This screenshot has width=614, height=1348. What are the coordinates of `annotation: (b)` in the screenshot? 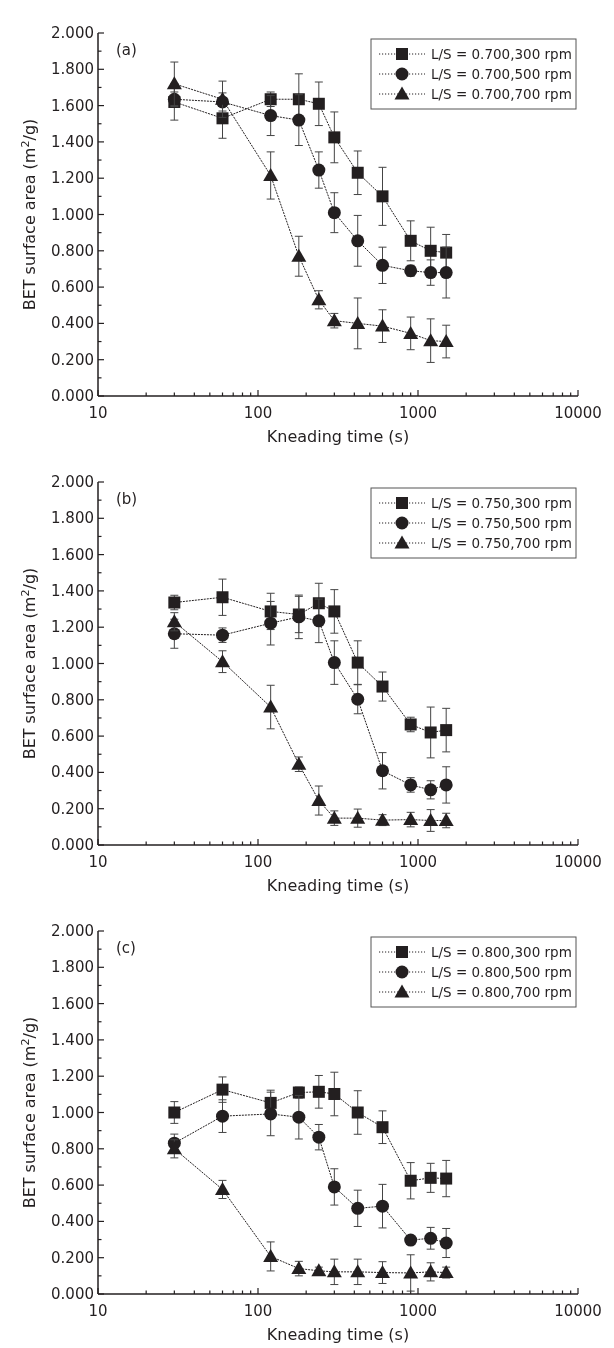 It's located at (127, 499).